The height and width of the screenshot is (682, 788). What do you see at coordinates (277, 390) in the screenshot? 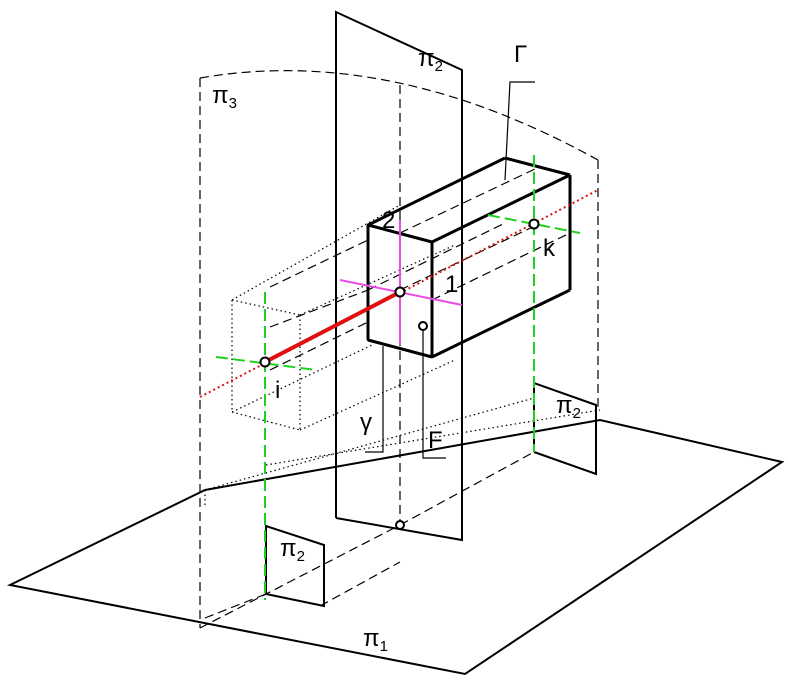
I see `label-i: i` at bounding box center [277, 390].